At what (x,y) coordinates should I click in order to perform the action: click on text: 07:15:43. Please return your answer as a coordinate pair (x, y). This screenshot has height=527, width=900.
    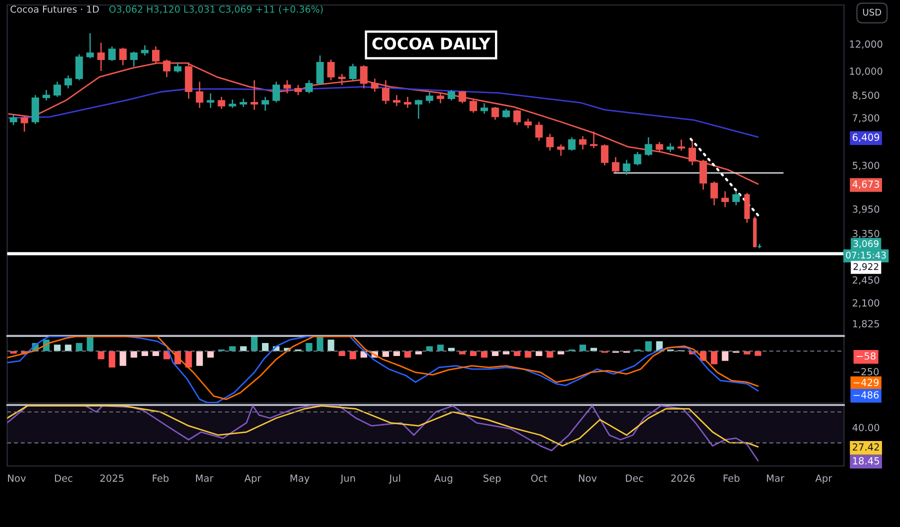
    Looking at the image, I should click on (866, 255).